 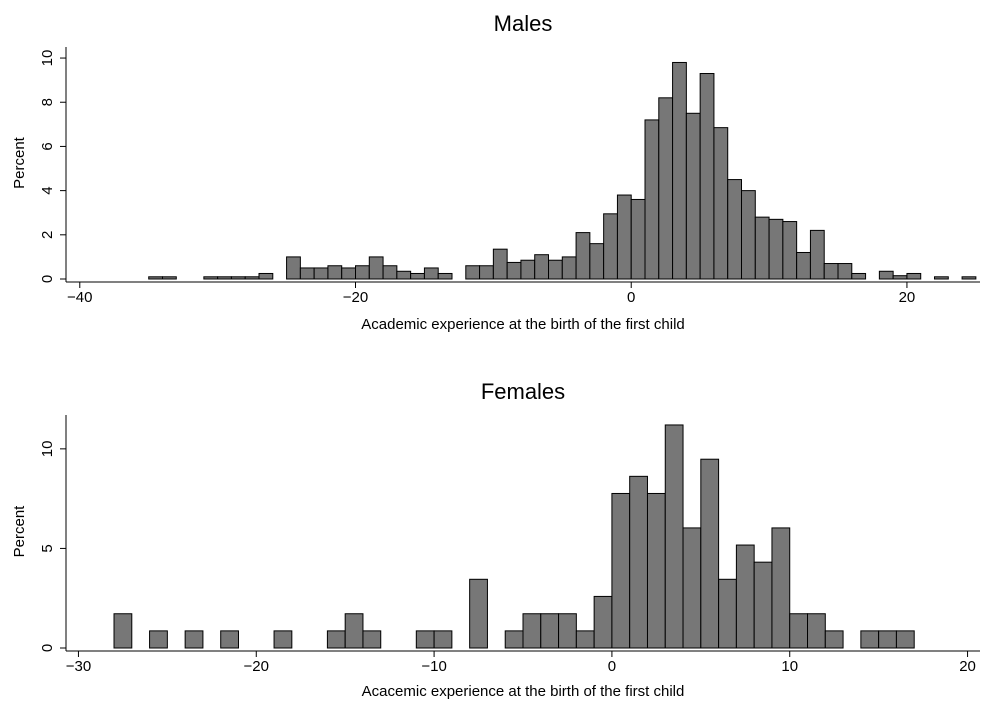 I want to click on y-tick-label: 8, so click(x=47, y=102).